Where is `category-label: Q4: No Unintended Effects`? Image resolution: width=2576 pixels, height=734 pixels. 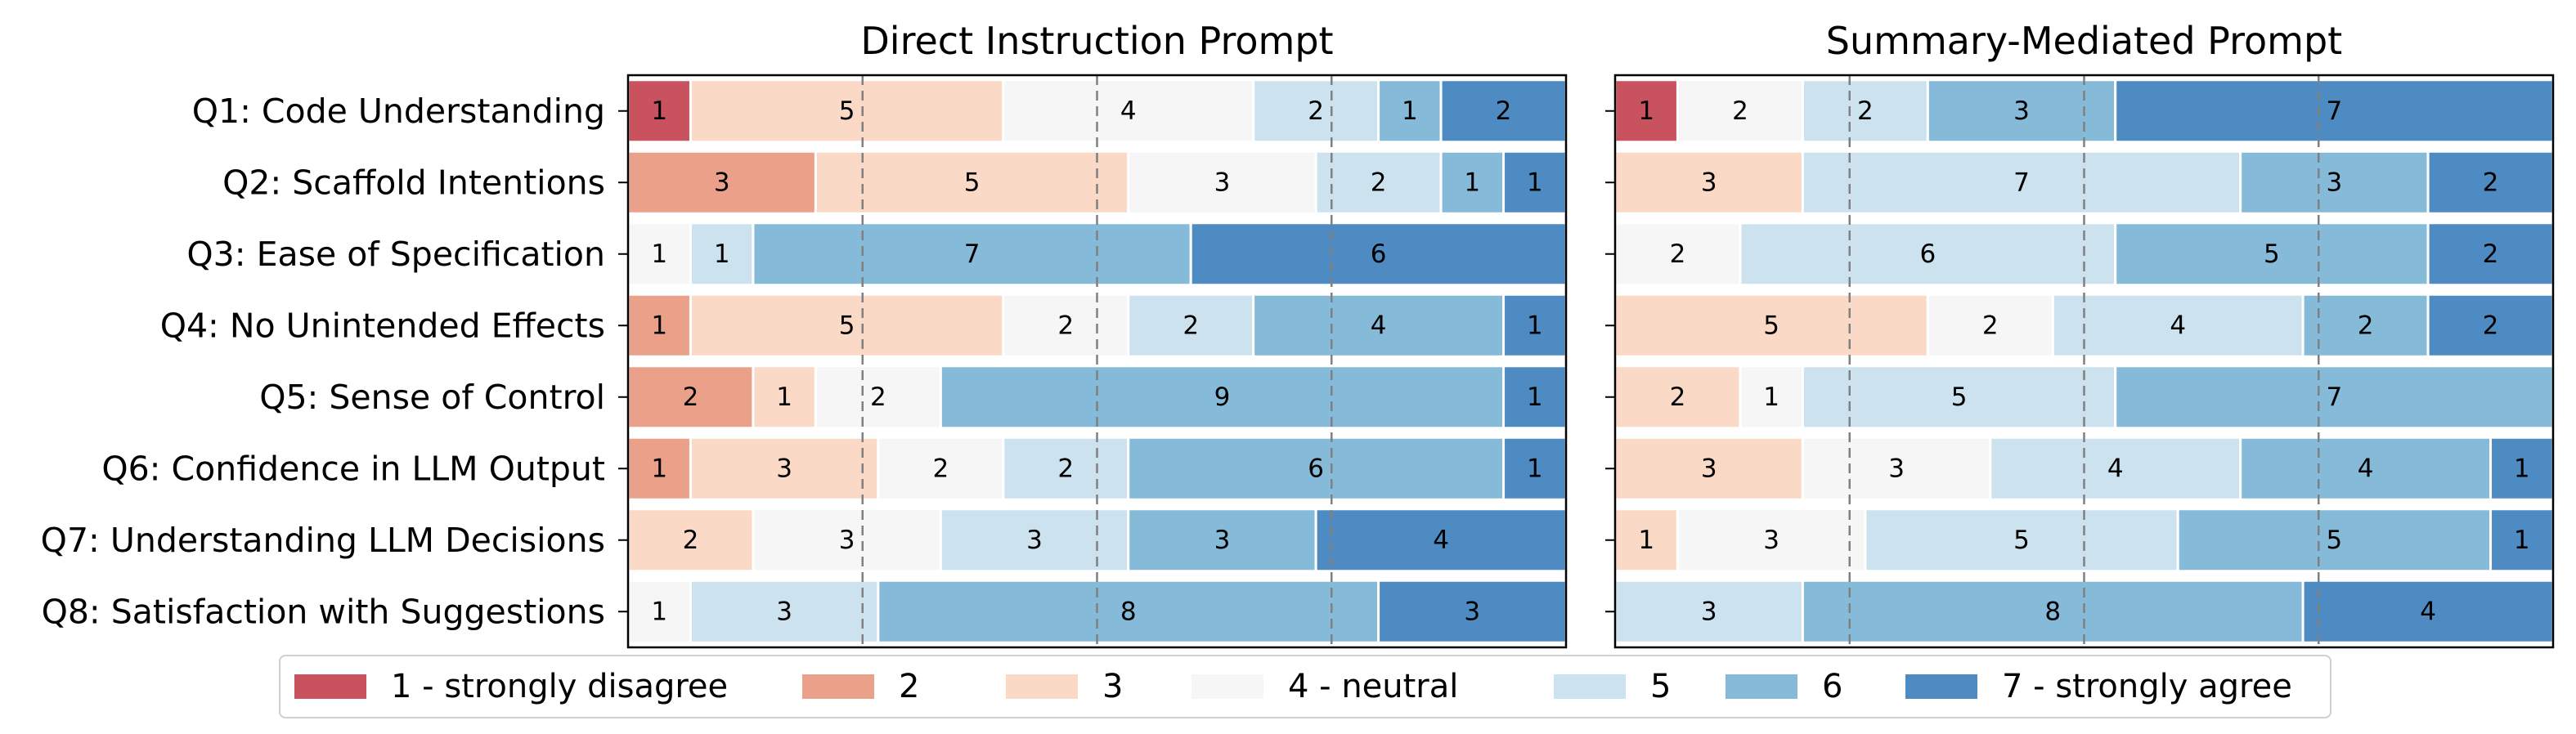
category-label: Q4: No Unintended Effects is located at coordinates (382, 325).